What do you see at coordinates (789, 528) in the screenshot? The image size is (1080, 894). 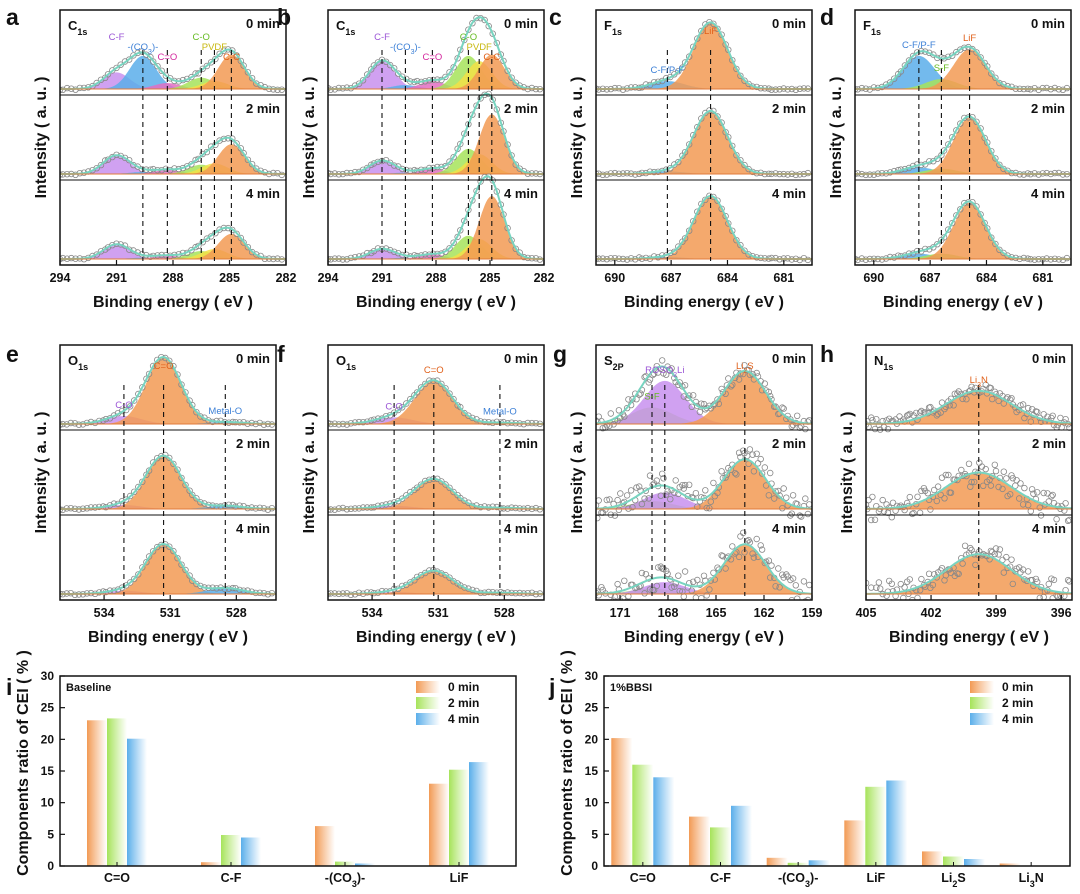 I see `time-label-g-2: 4 min` at bounding box center [789, 528].